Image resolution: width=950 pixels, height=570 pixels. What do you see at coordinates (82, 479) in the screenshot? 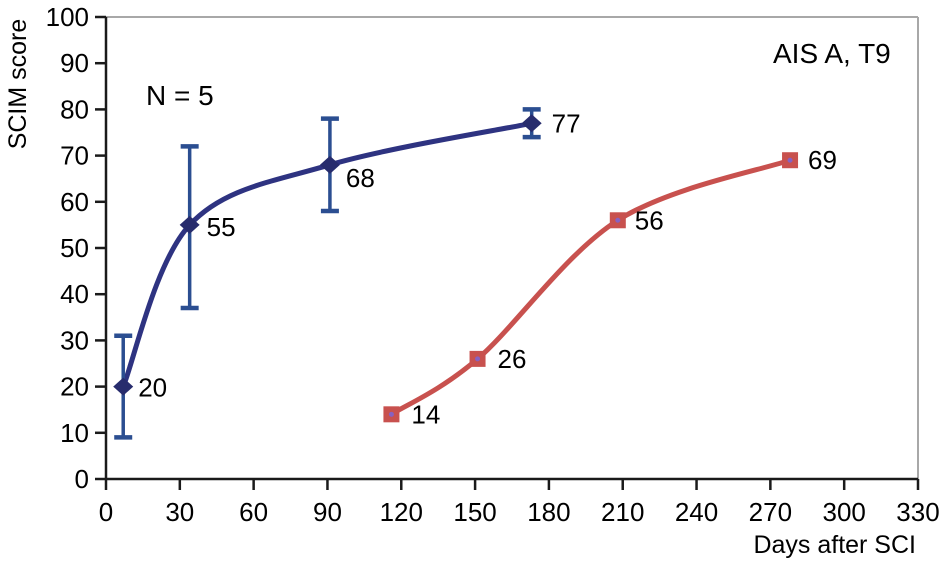
I see `y-tick-label: 0` at bounding box center [82, 479].